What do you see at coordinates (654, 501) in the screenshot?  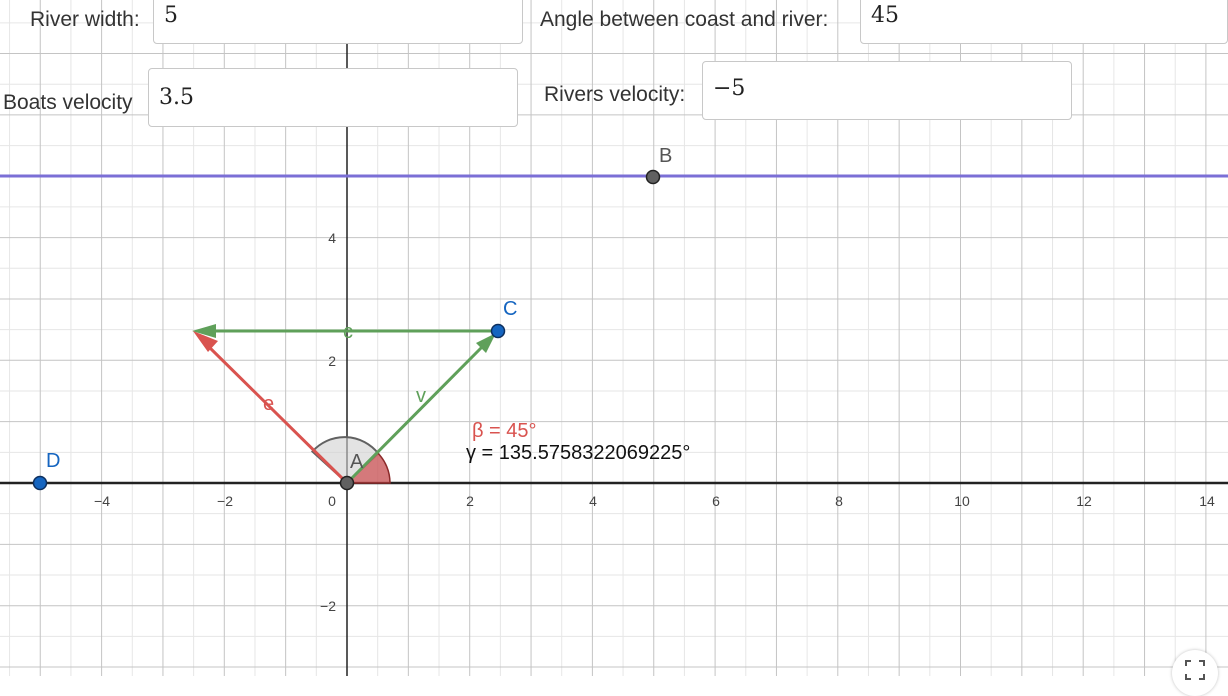 I see `x-tick-labels: −4 −2 0 2 4 6 8 10 12 14` at bounding box center [654, 501].